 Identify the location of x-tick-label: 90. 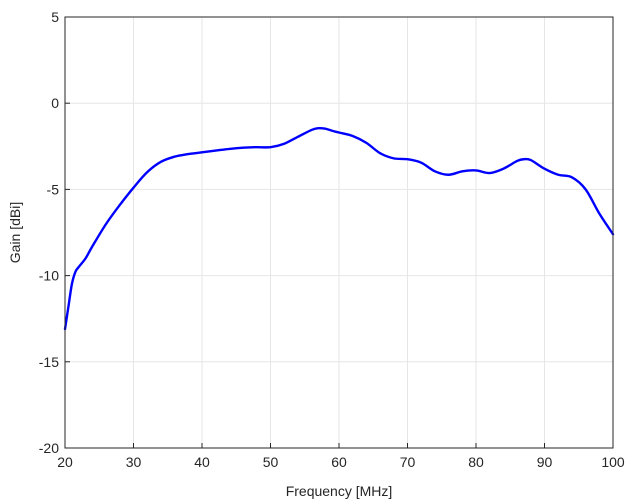
(545, 462).